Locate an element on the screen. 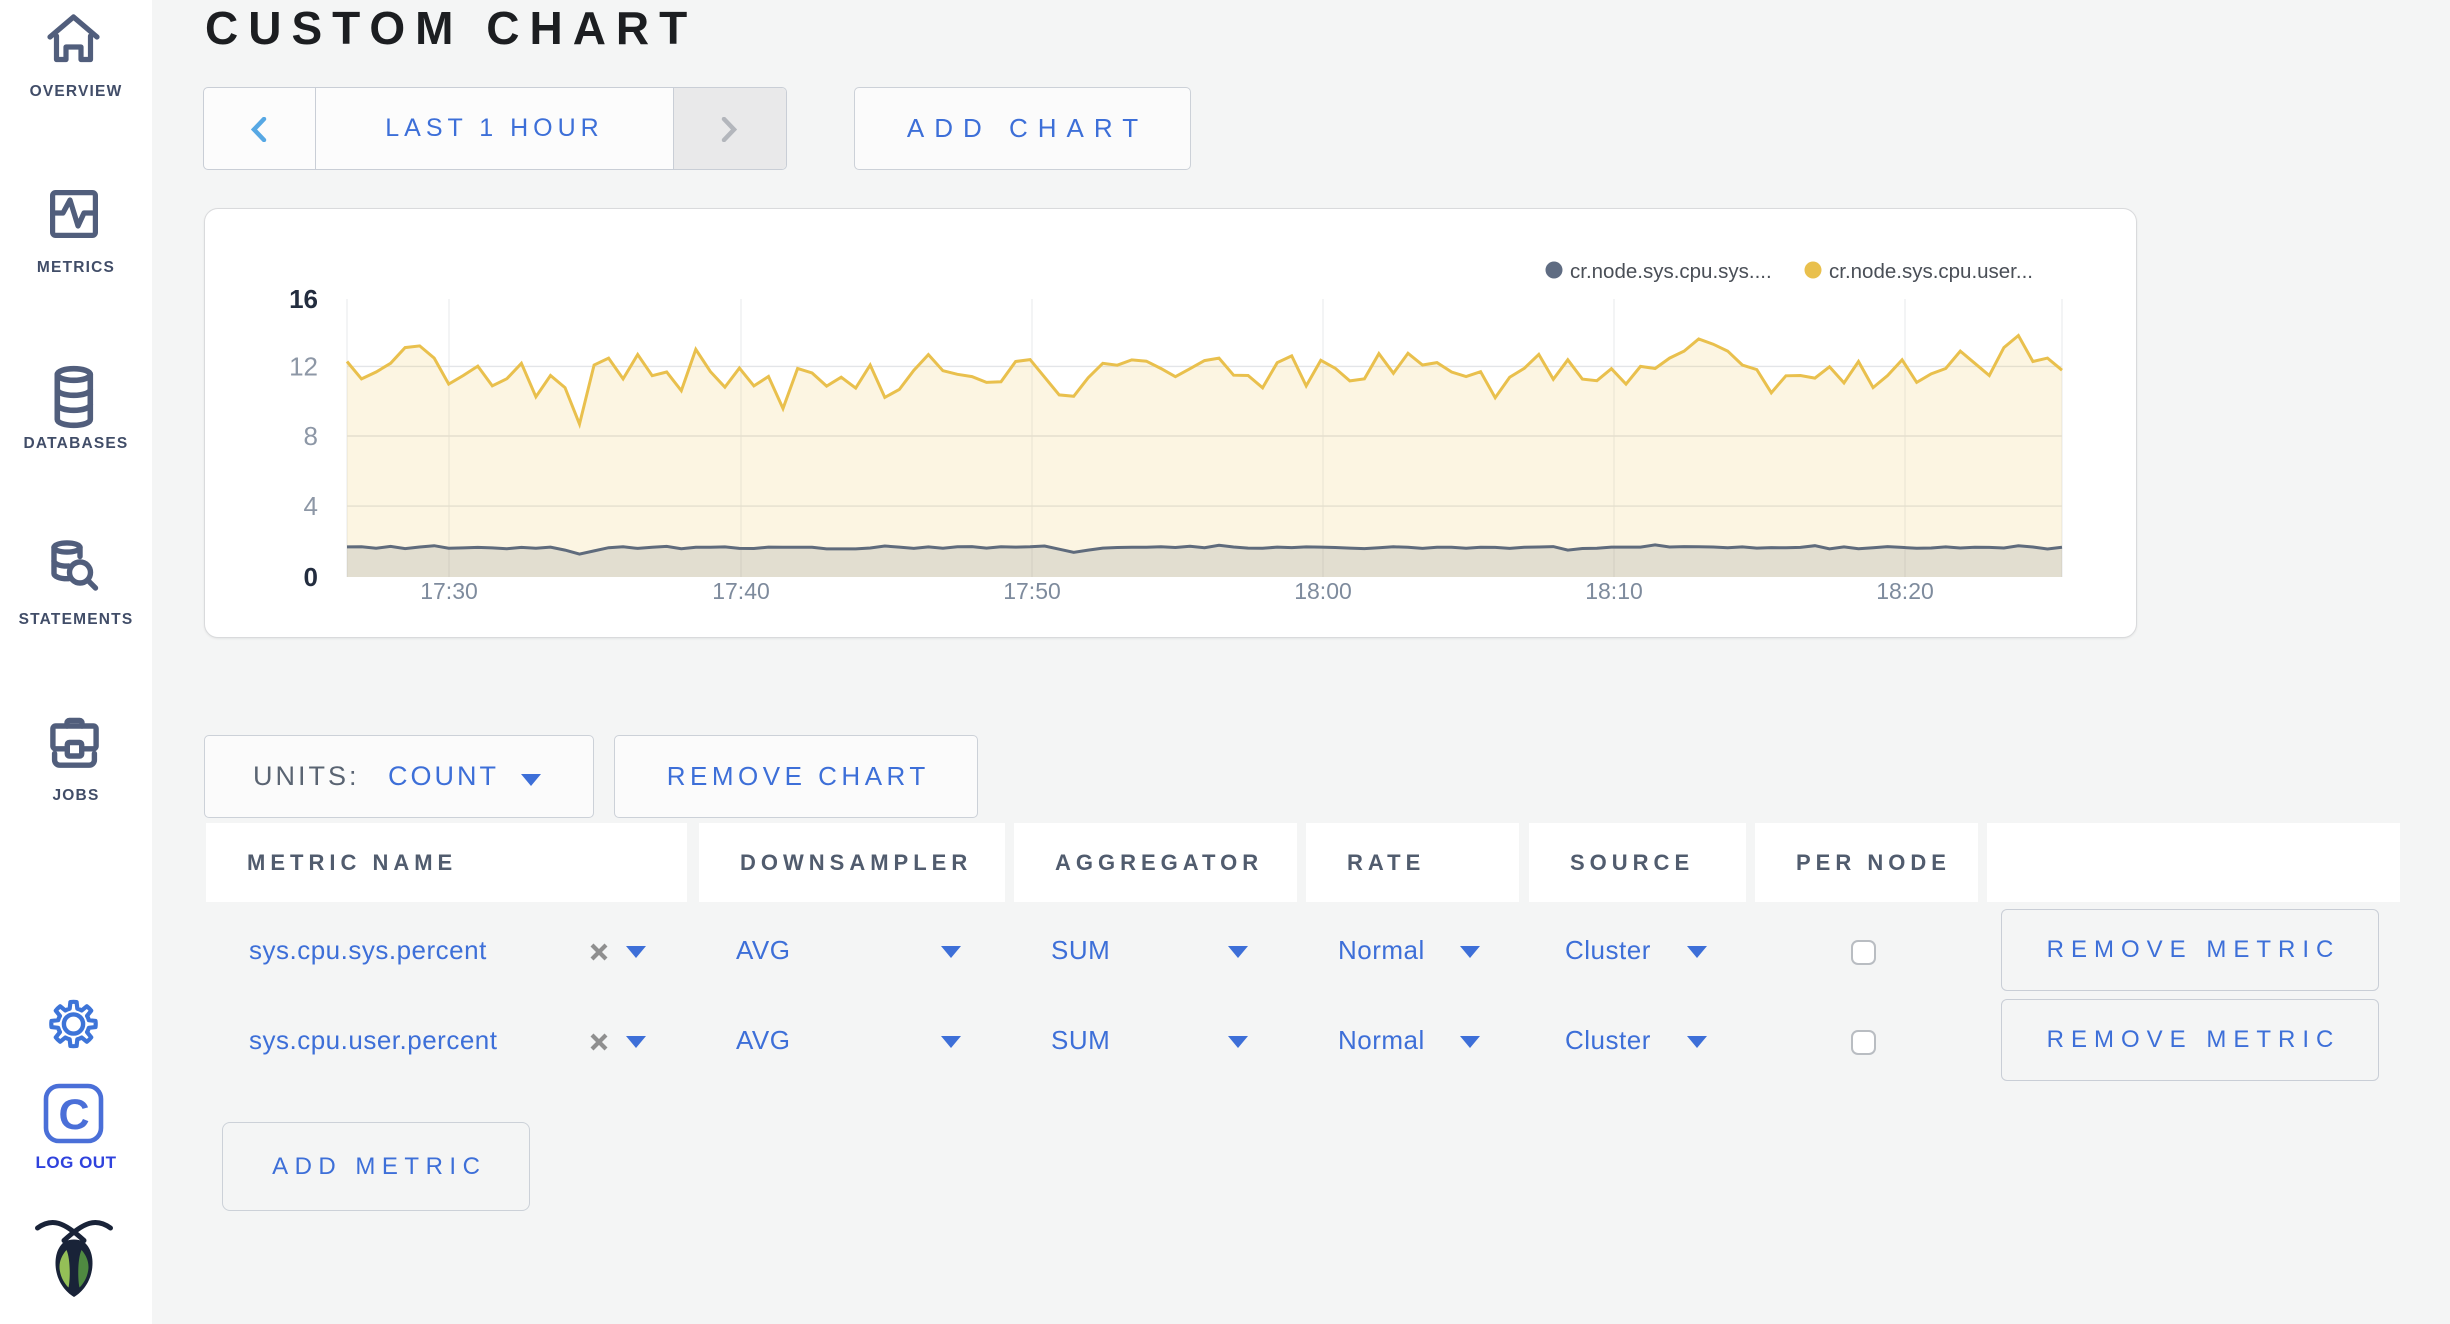 The height and width of the screenshot is (1324, 2450). svg-text: 4 is located at coordinates (311, 506).